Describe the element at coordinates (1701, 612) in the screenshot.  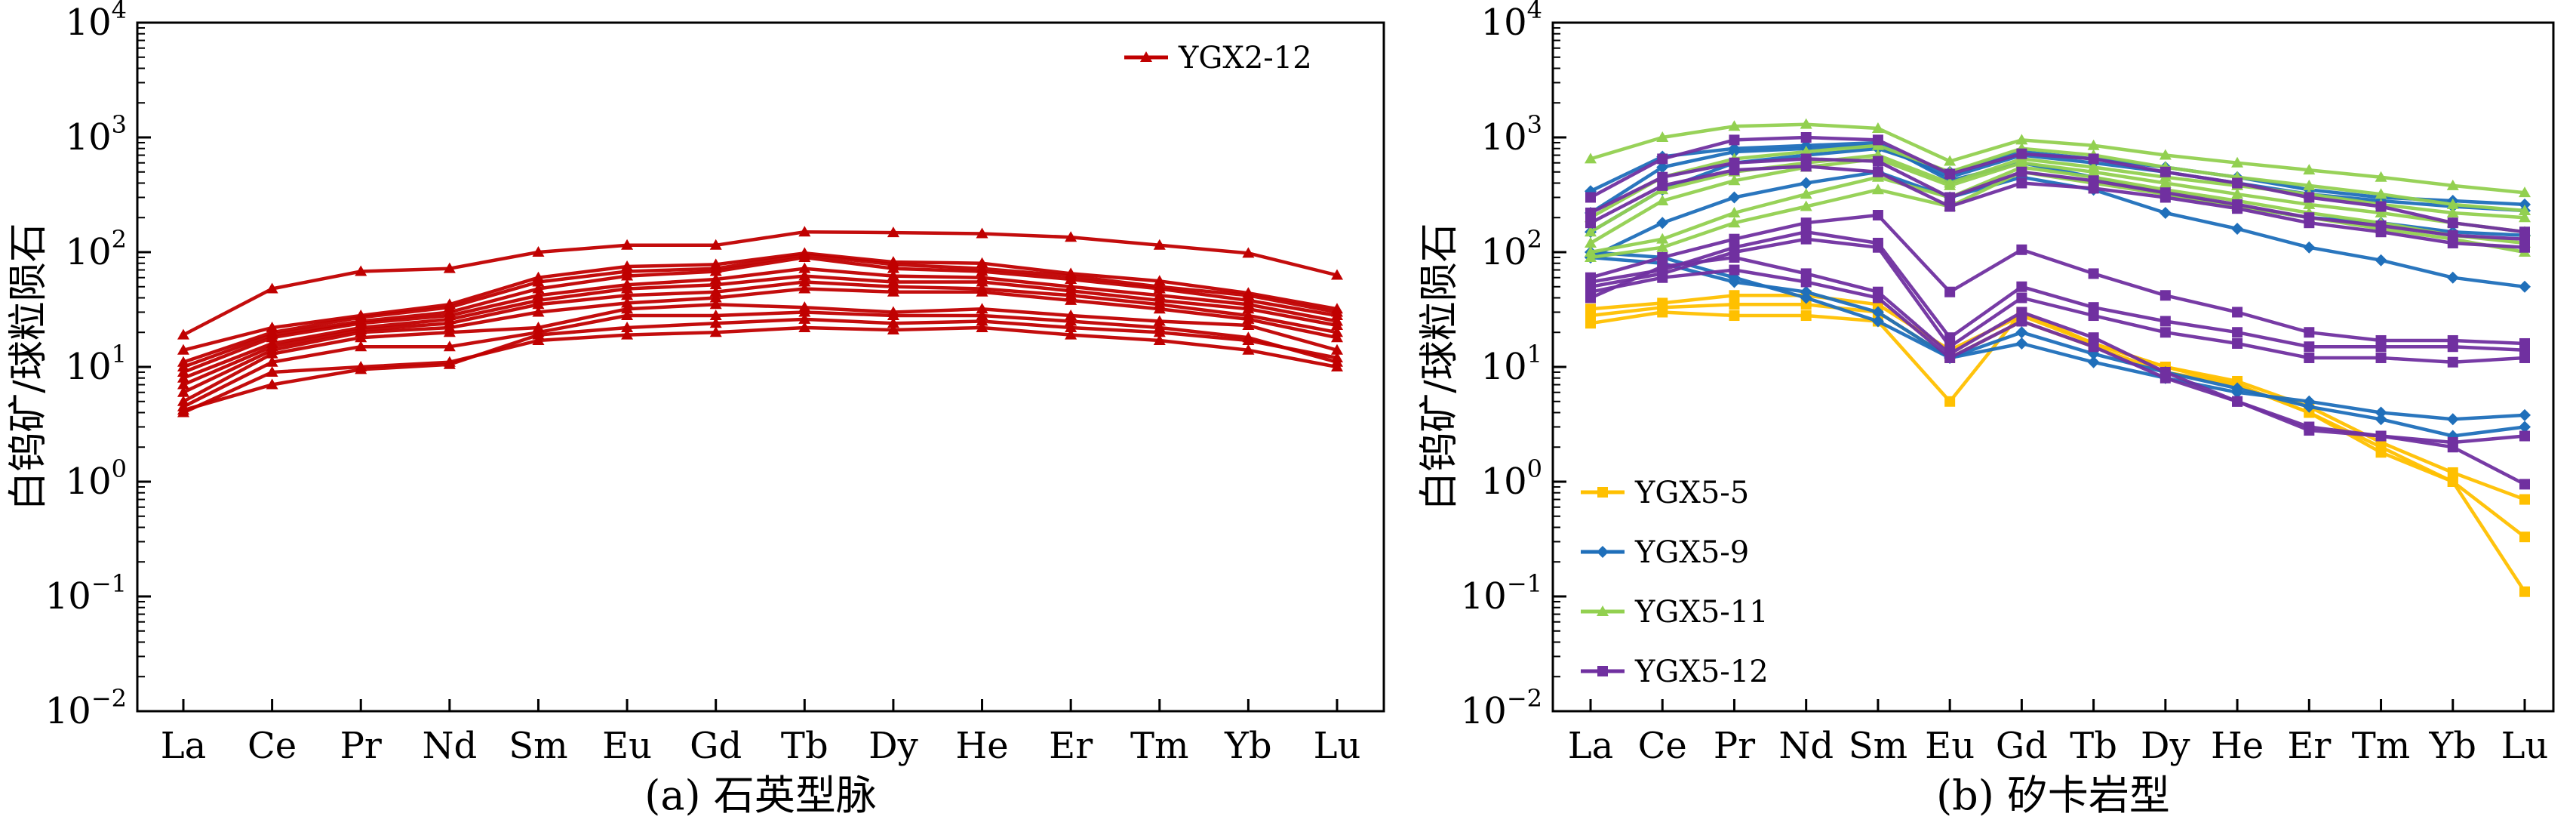
I see `legend-label: YGX5-11` at that location.